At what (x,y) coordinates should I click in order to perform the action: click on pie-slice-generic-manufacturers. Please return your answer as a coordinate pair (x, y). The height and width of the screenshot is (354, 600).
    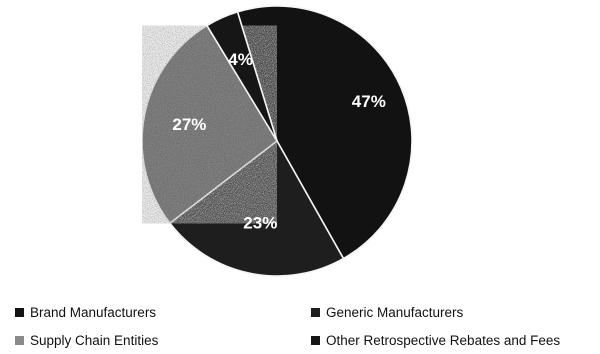
    Looking at the image, I should click on (257, 208).